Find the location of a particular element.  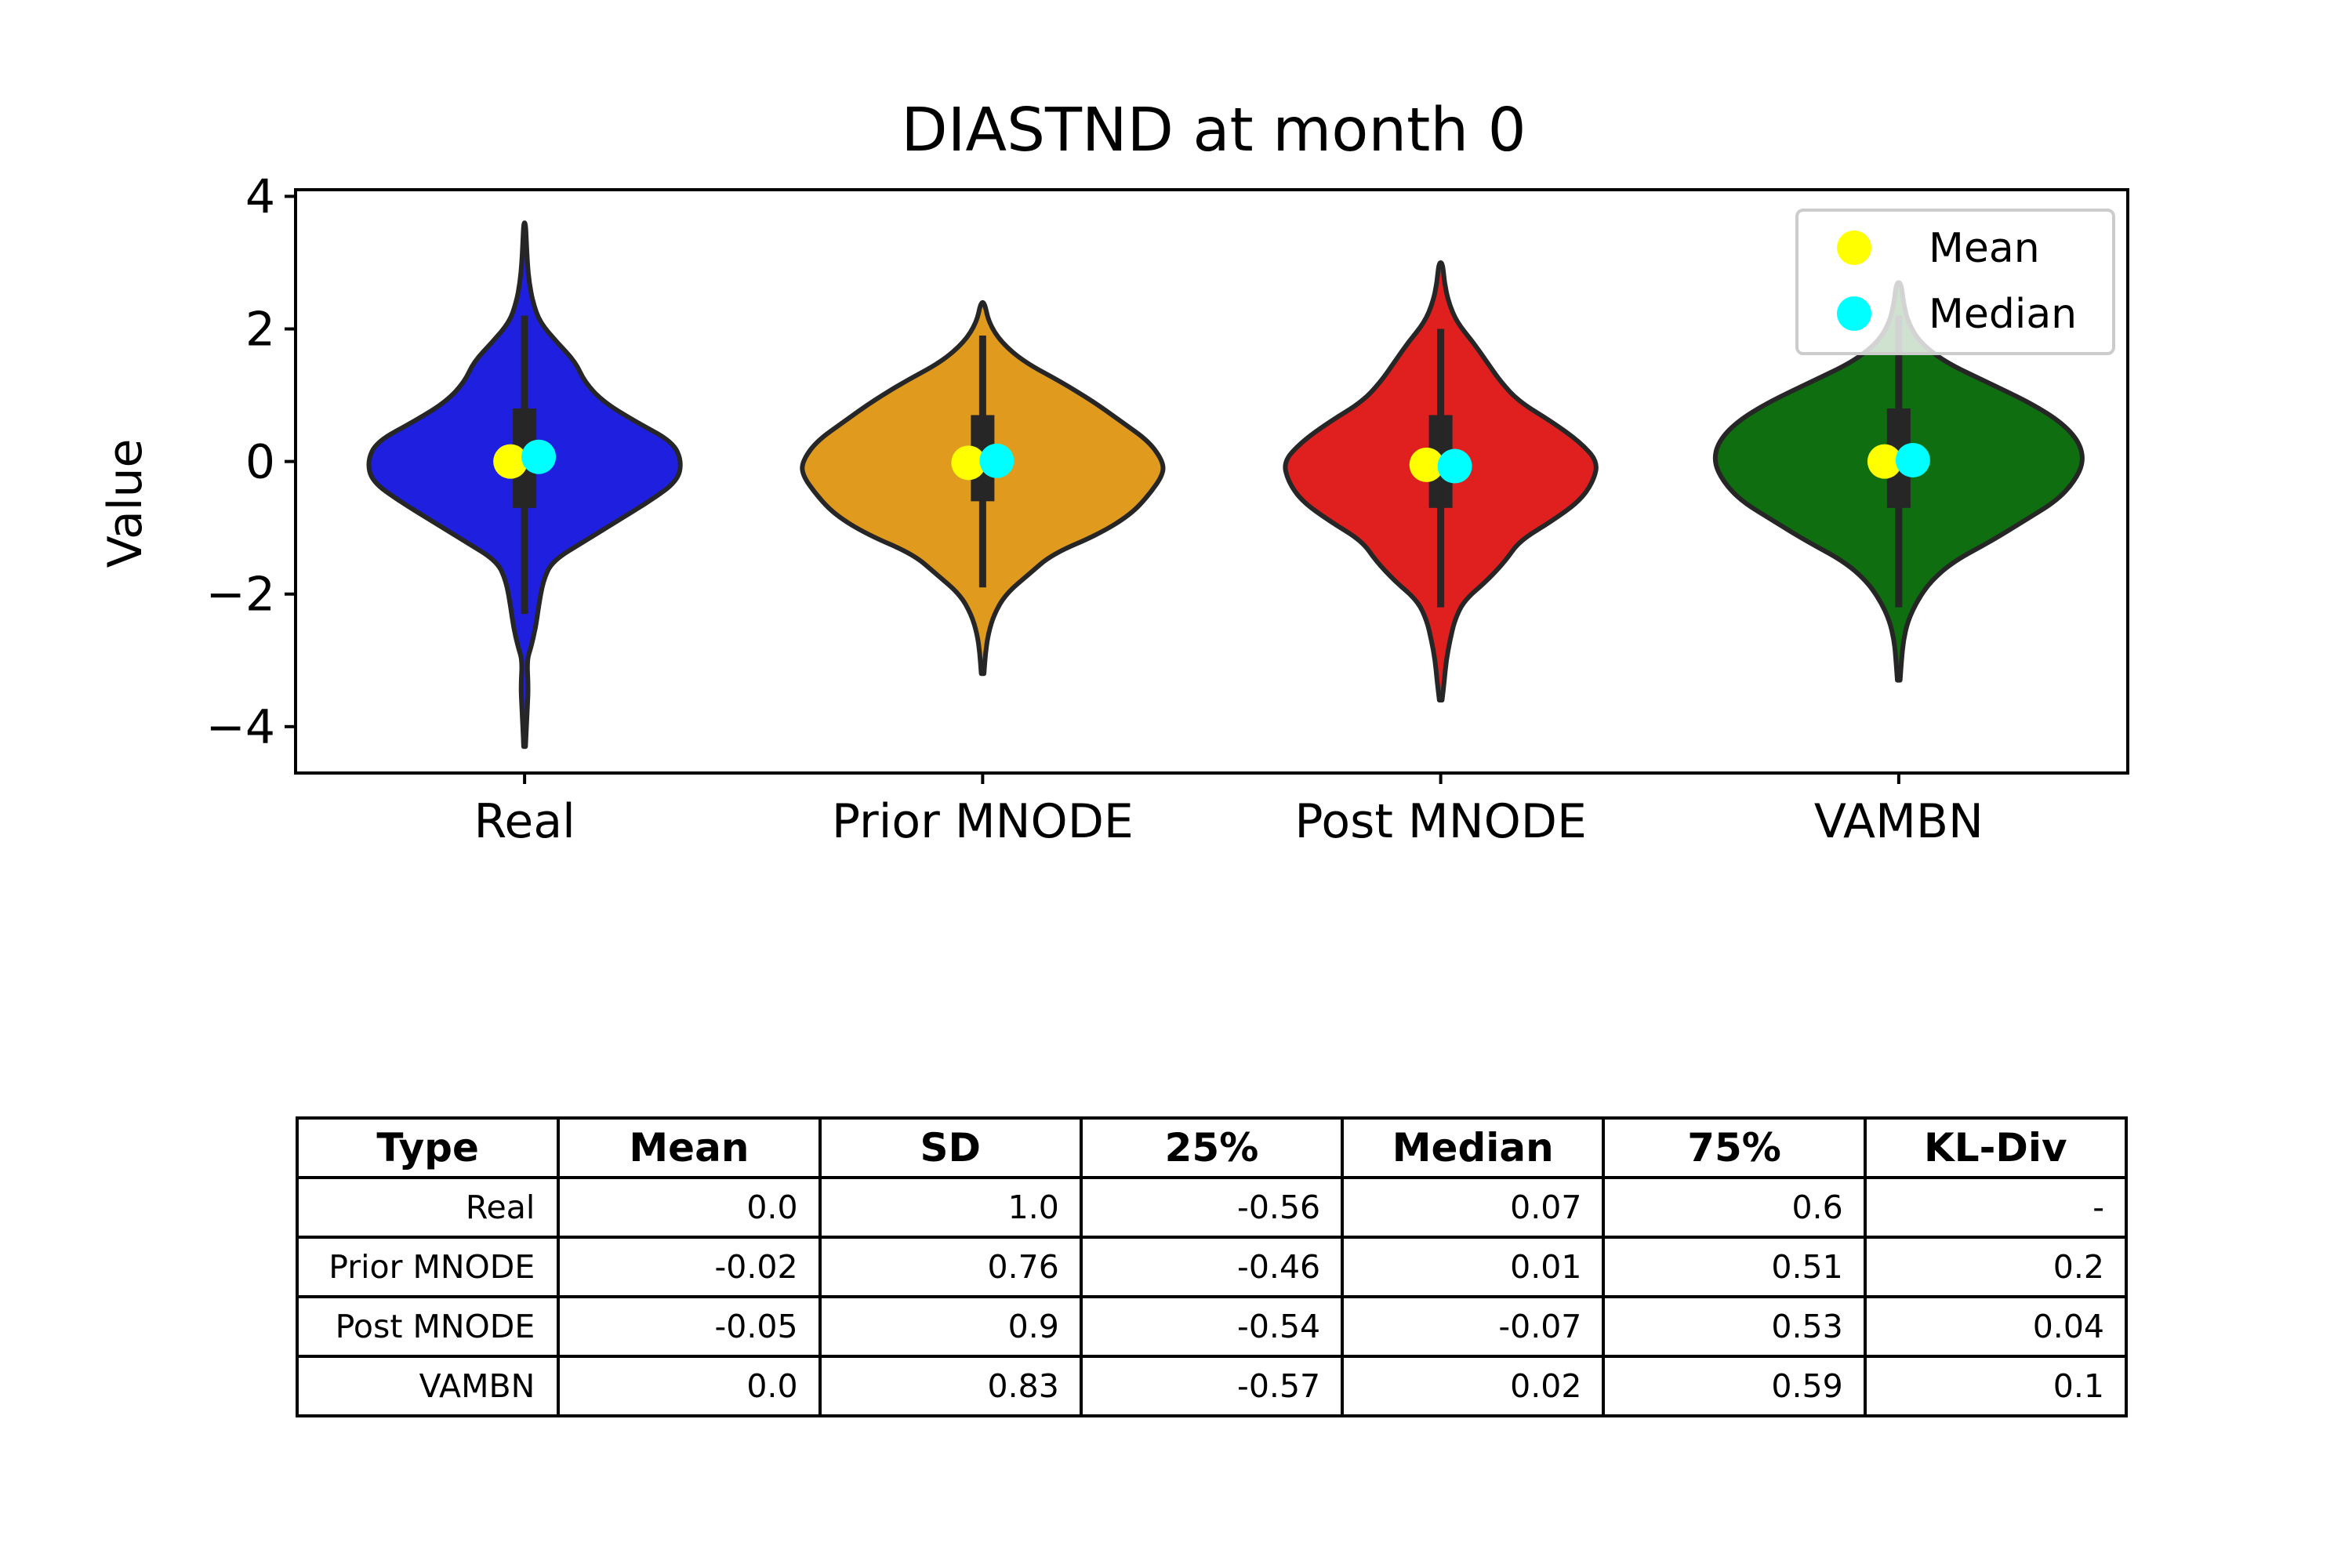

table-cell: 0.02 is located at coordinates (1473, 1386).